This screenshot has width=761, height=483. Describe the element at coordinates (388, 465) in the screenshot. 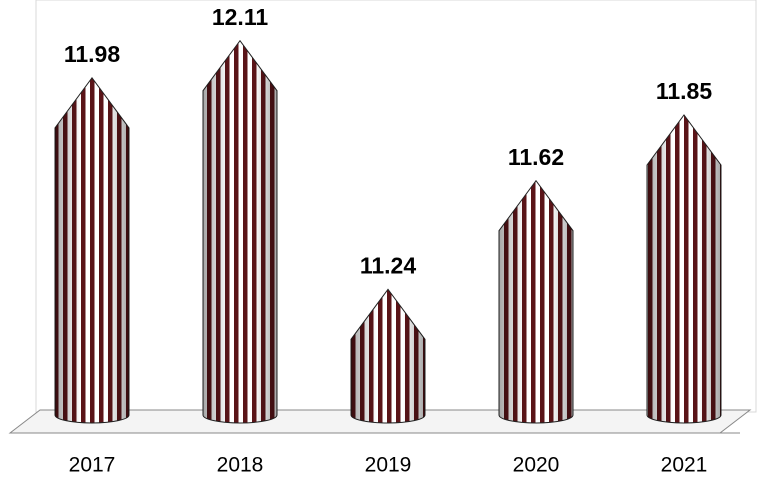

I see `x-tick-label: 2019` at that location.